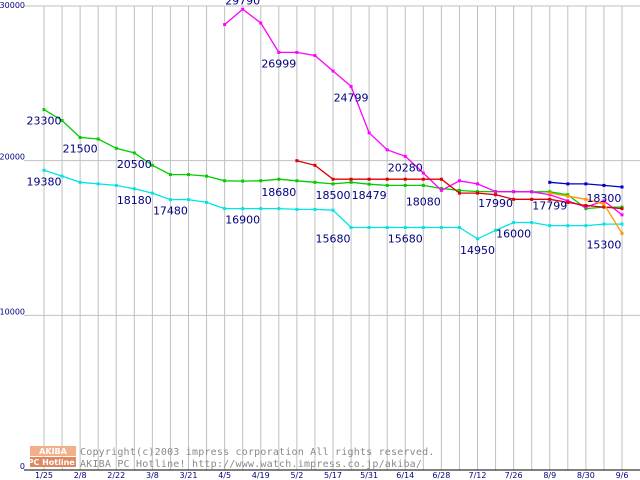  What do you see at coordinates (44, 475) in the screenshot?
I see `x-tick-label: 1/25` at bounding box center [44, 475].